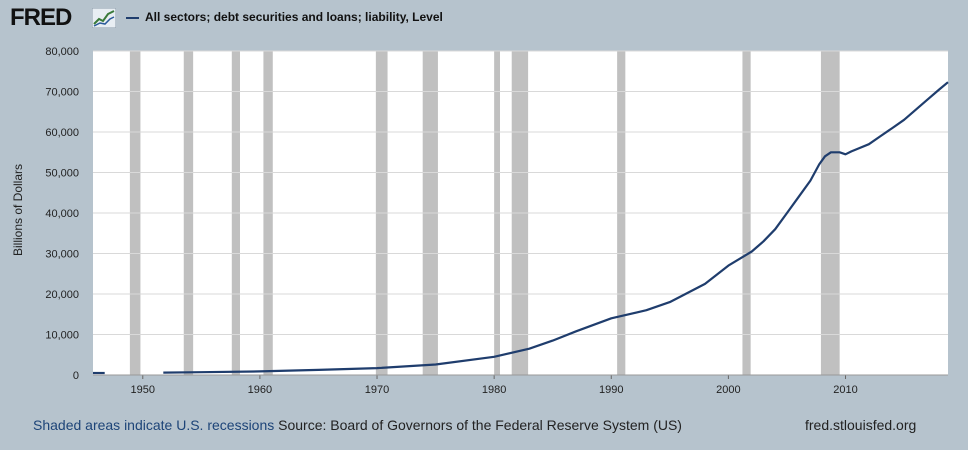  I want to click on recession-note: Shaded areas indicate U.S. recessions, so click(154, 425).